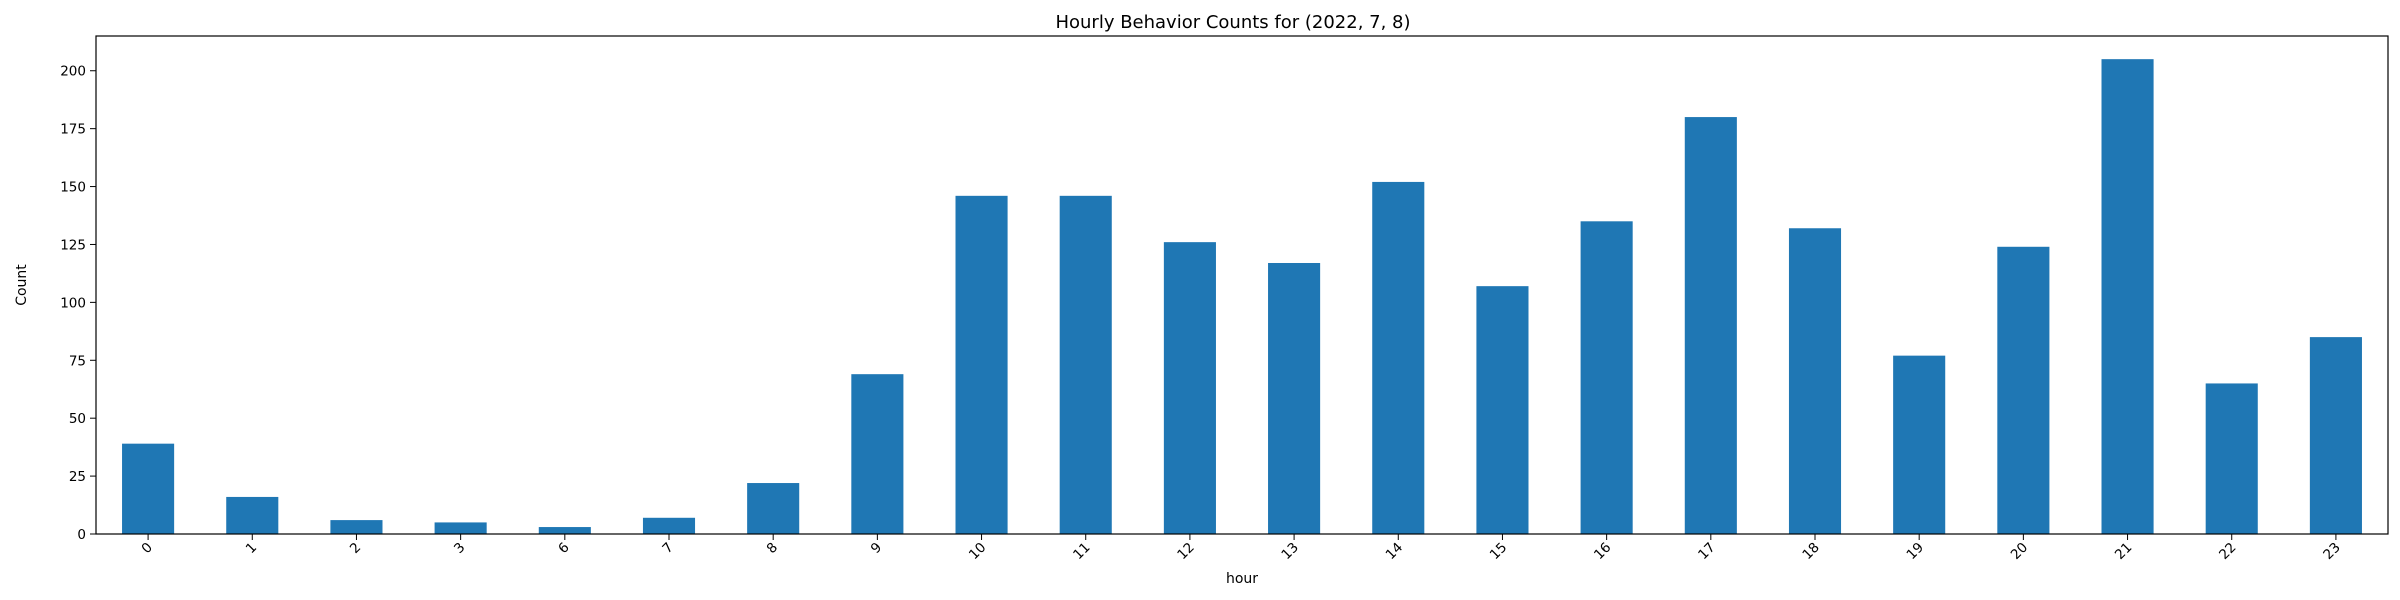 The width and height of the screenshot is (2400, 600). Describe the element at coordinates (147, 548) in the screenshot. I see `x-tick-label: 0` at that location.